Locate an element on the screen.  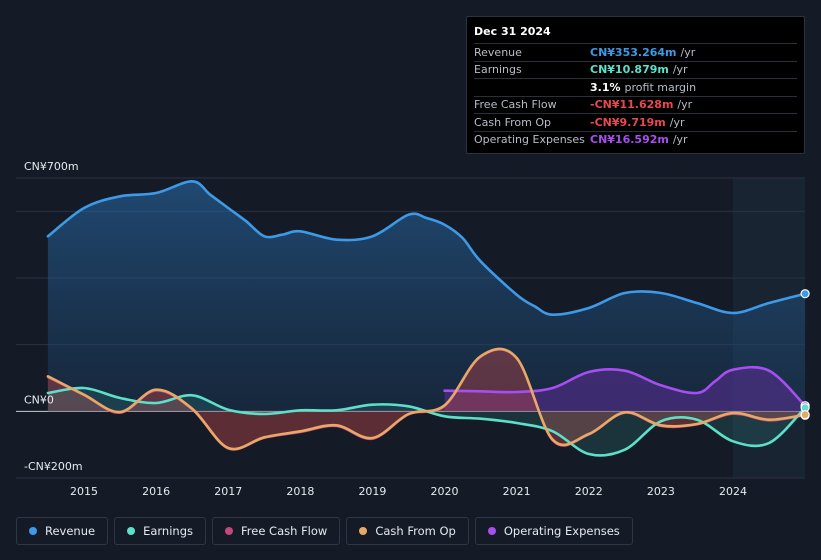
tooltip-row-label: Revenue is located at coordinates (498, 52).